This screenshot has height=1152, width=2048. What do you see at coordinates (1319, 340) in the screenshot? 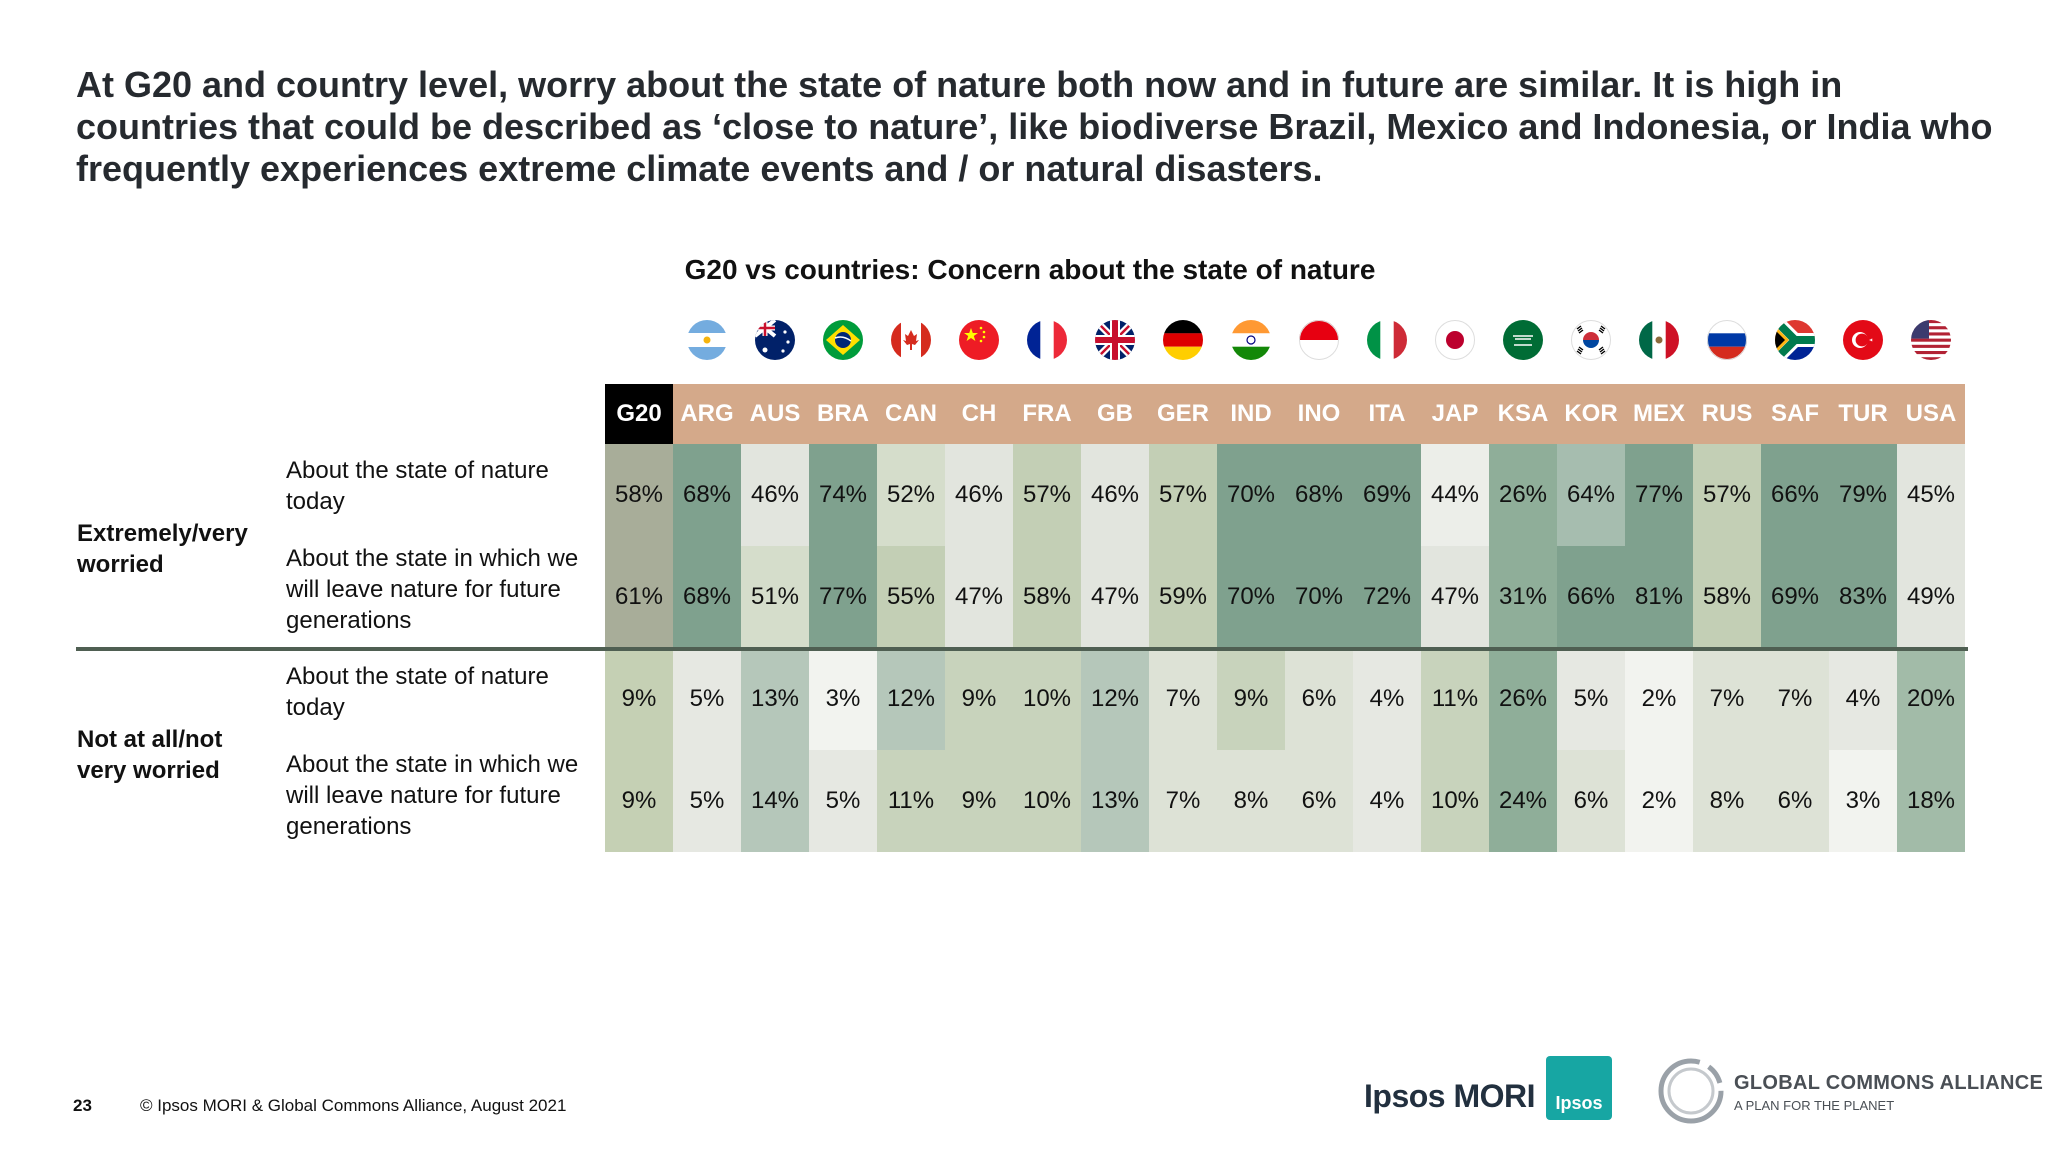
I see `indonesia-flag-icon` at bounding box center [1319, 340].